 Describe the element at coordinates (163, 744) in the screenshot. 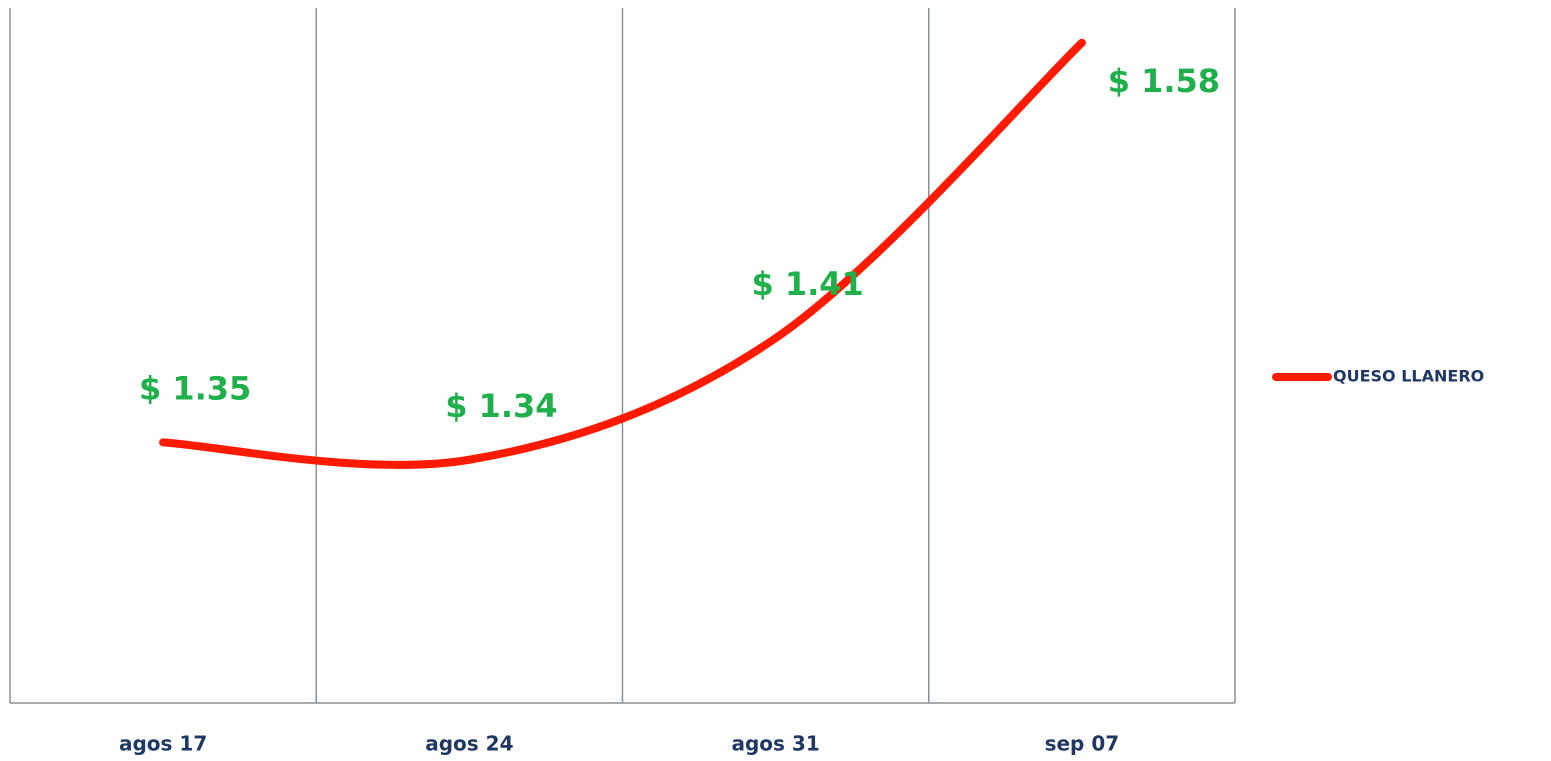

I see `x-tick-label: agos 17` at that location.